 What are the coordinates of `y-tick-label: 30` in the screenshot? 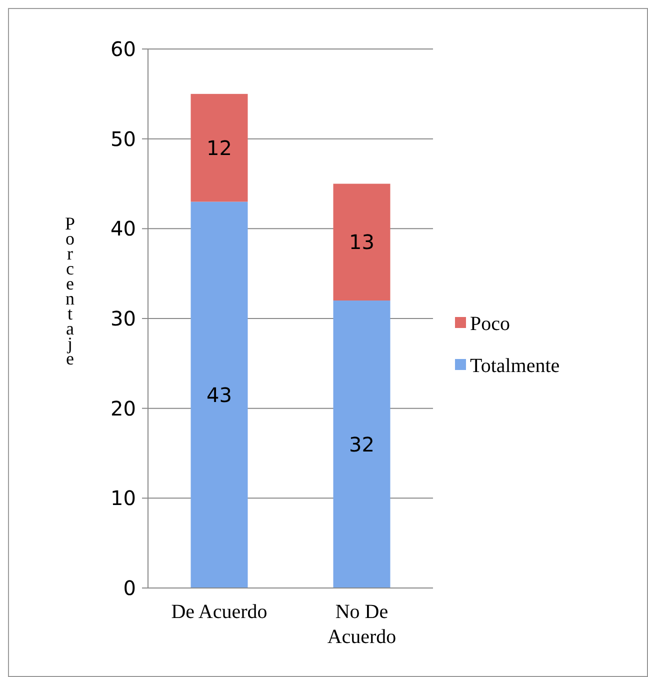 It's located at (123, 318).